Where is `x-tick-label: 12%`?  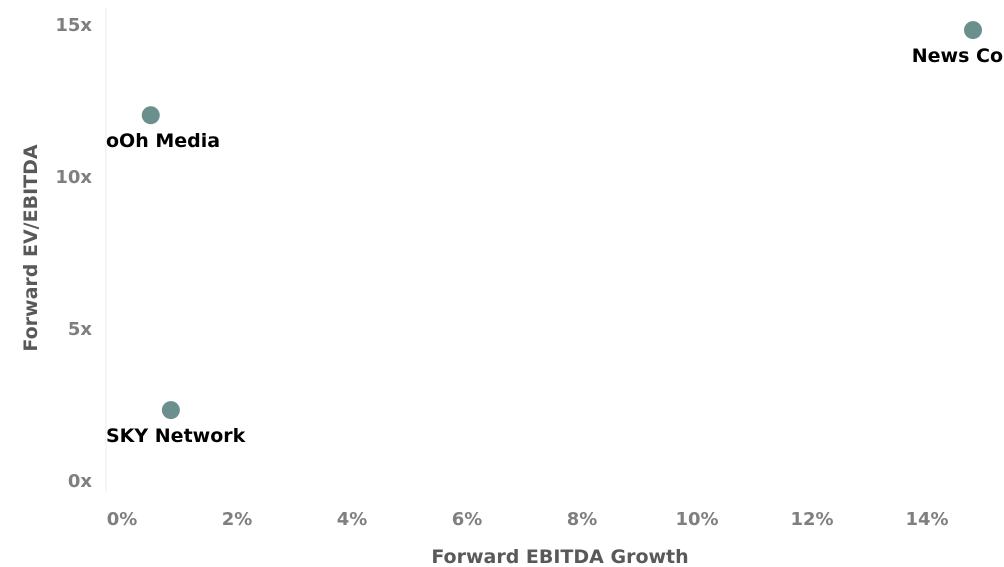 x-tick-label: 12% is located at coordinates (811, 519).